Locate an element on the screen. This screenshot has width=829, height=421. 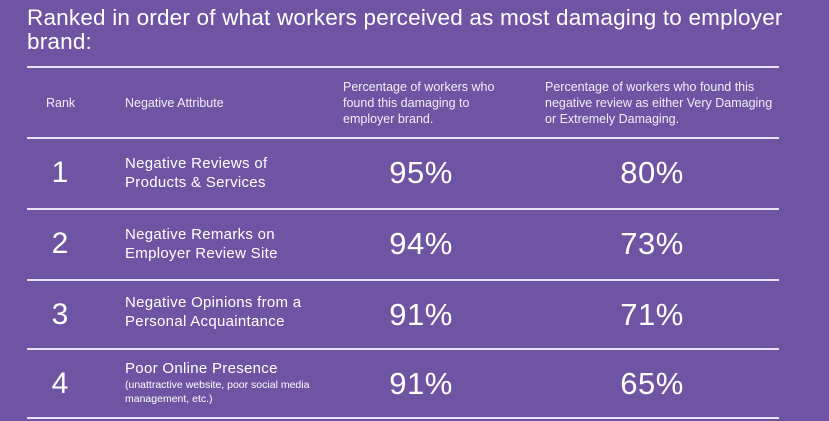
rank: 2 is located at coordinates (60, 243).